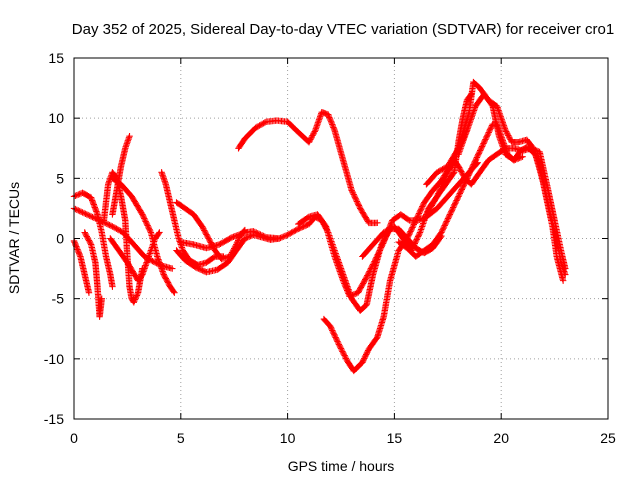 Image resolution: width=640 pixels, height=485 pixels. What do you see at coordinates (288, 438) in the screenshot?
I see `x-tick-label: 10` at bounding box center [288, 438].